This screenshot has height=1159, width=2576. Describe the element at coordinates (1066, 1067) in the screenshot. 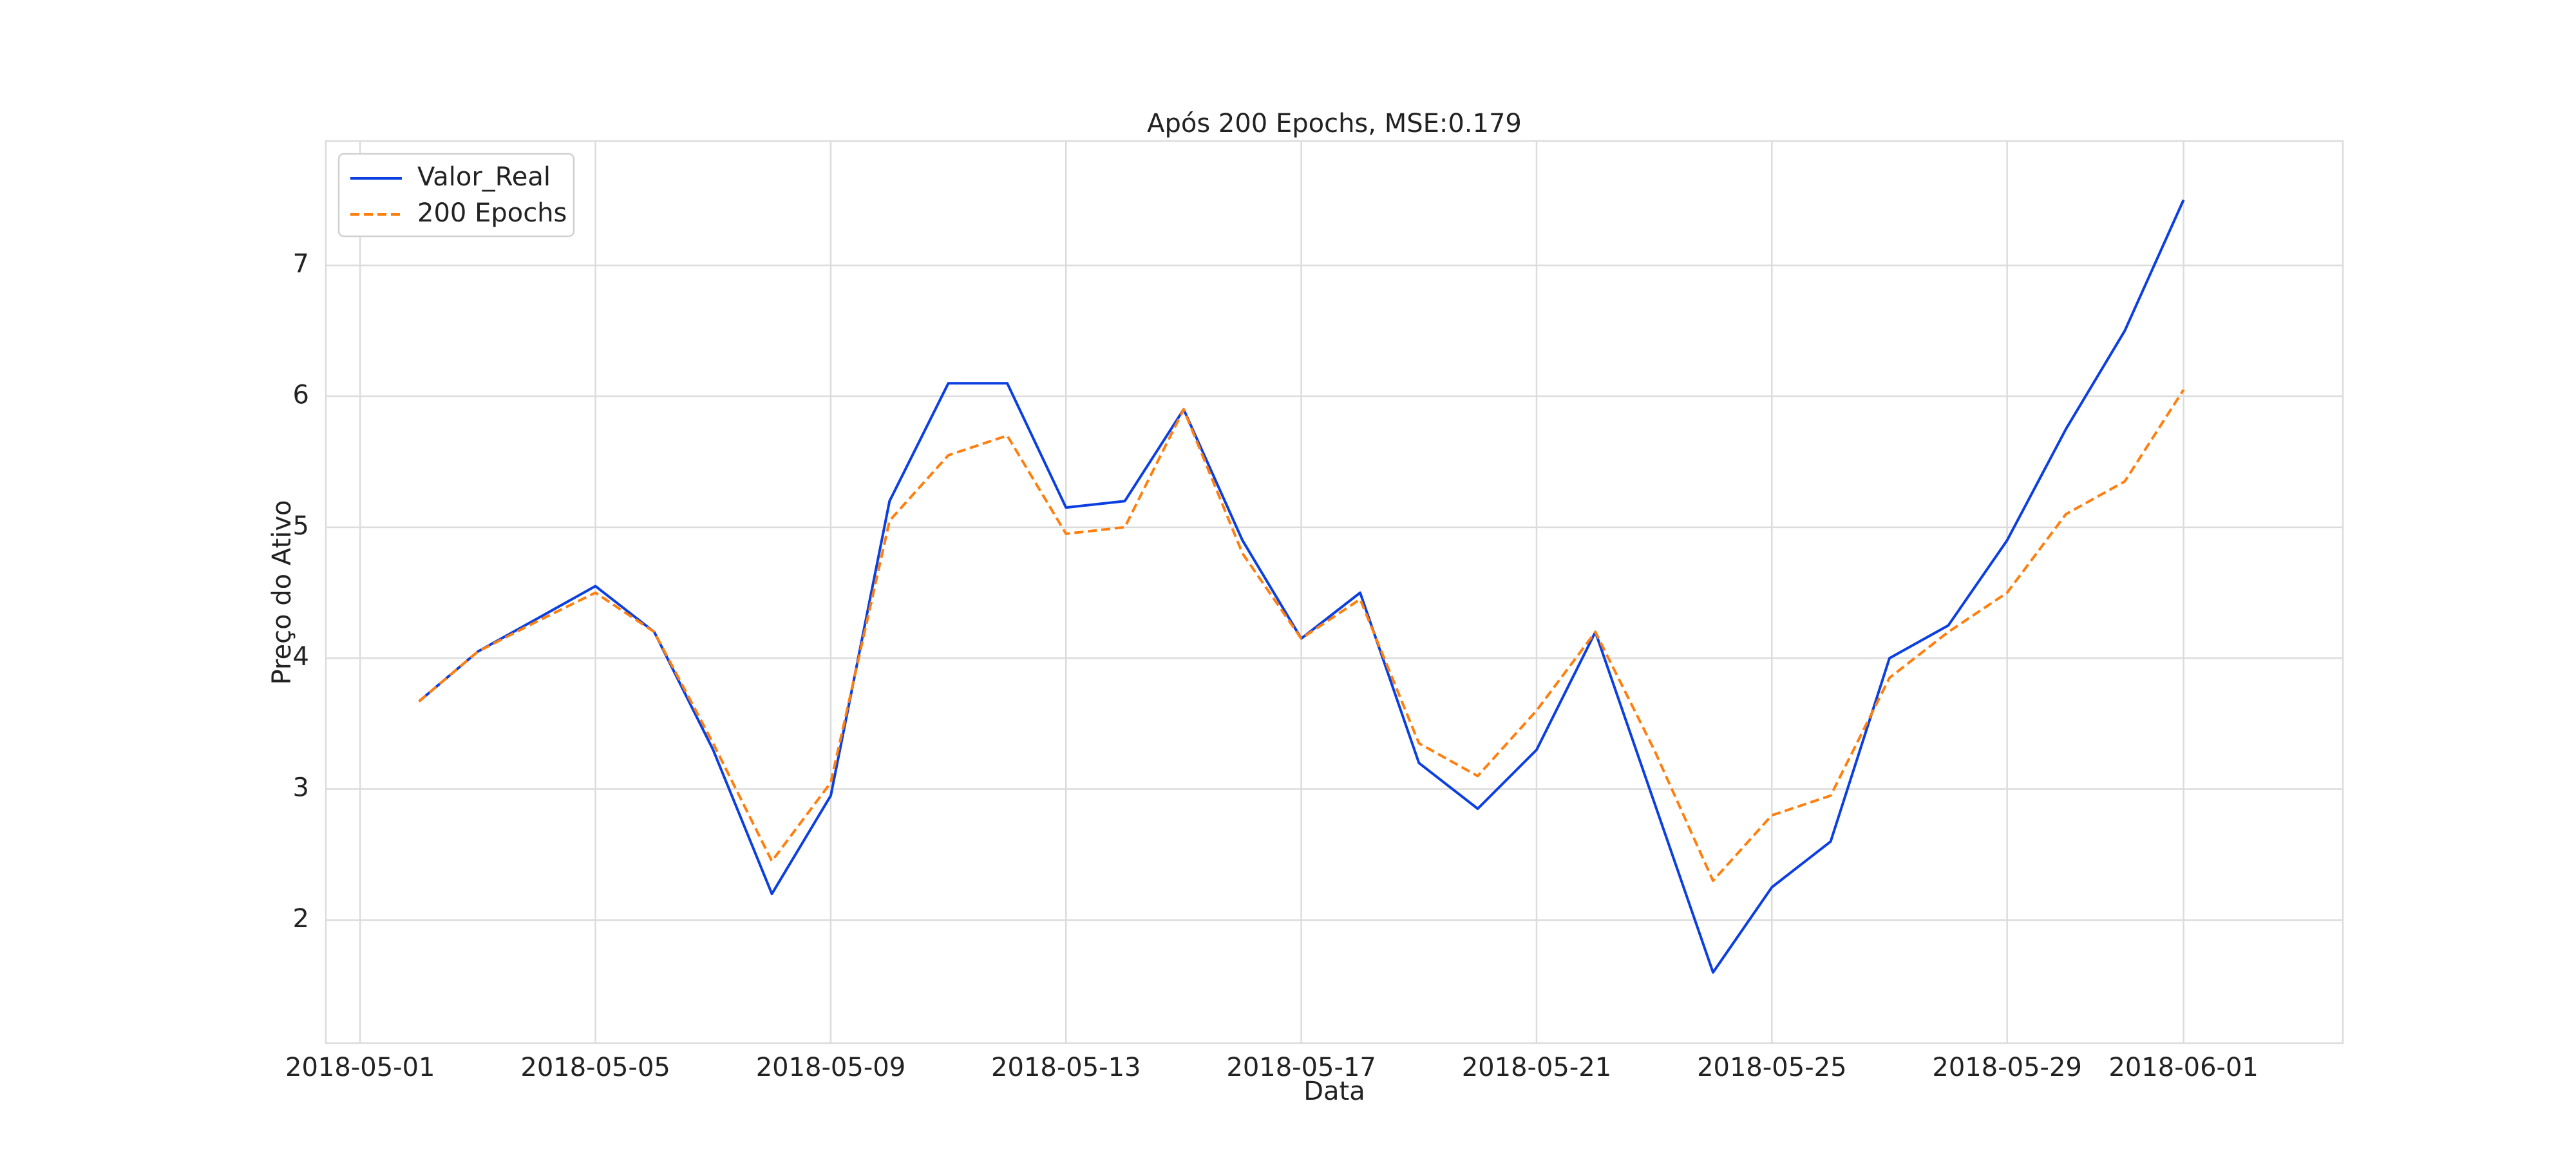

I see `x-tick-label: 2018-05-13` at that location.